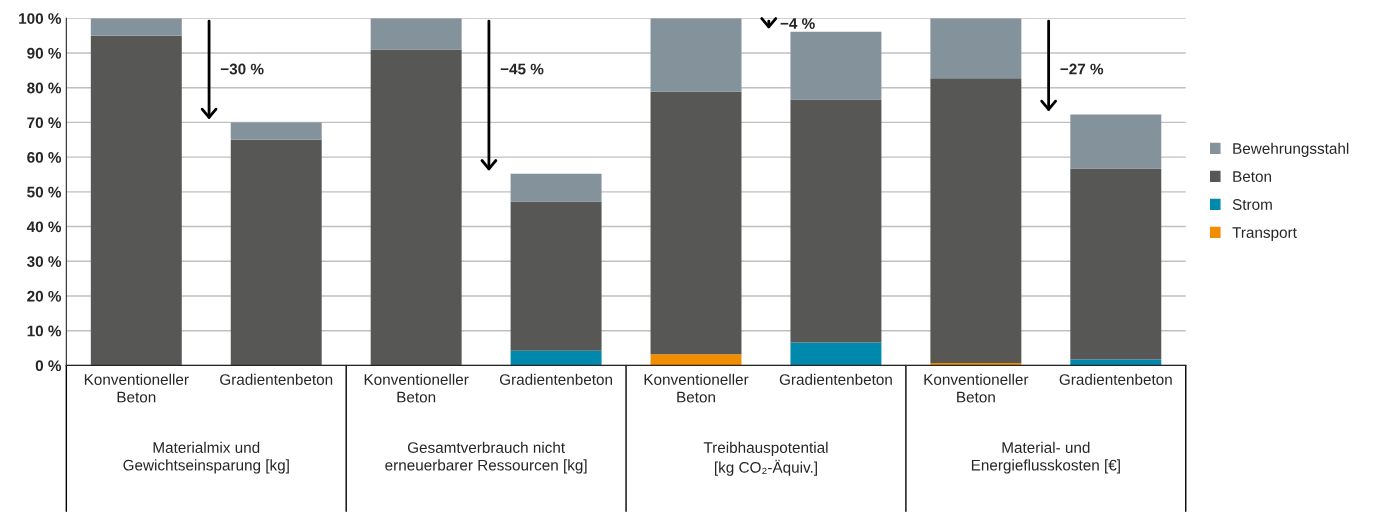  Describe the element at coordinates (206, 457) in the screenshot. I see `text: Materialmix und Gewichtseinsparung [kg]` at that location.